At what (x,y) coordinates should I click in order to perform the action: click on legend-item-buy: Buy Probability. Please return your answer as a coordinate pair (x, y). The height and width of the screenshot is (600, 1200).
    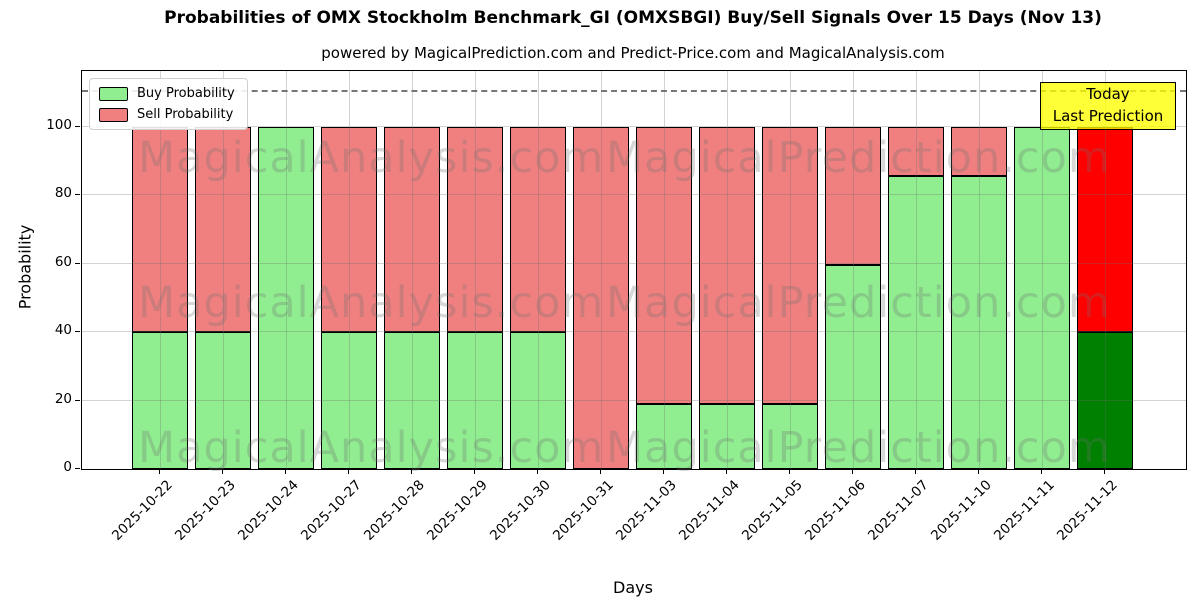
    Looking at the image, I should click on (167, 93).